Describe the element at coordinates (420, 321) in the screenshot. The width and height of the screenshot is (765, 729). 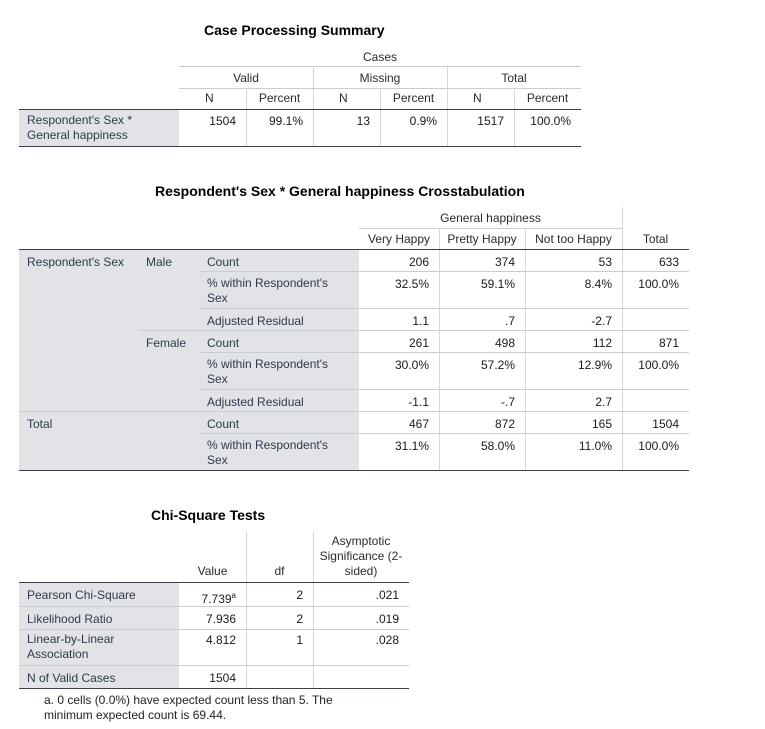
I see `cell: 1.1` at that location.